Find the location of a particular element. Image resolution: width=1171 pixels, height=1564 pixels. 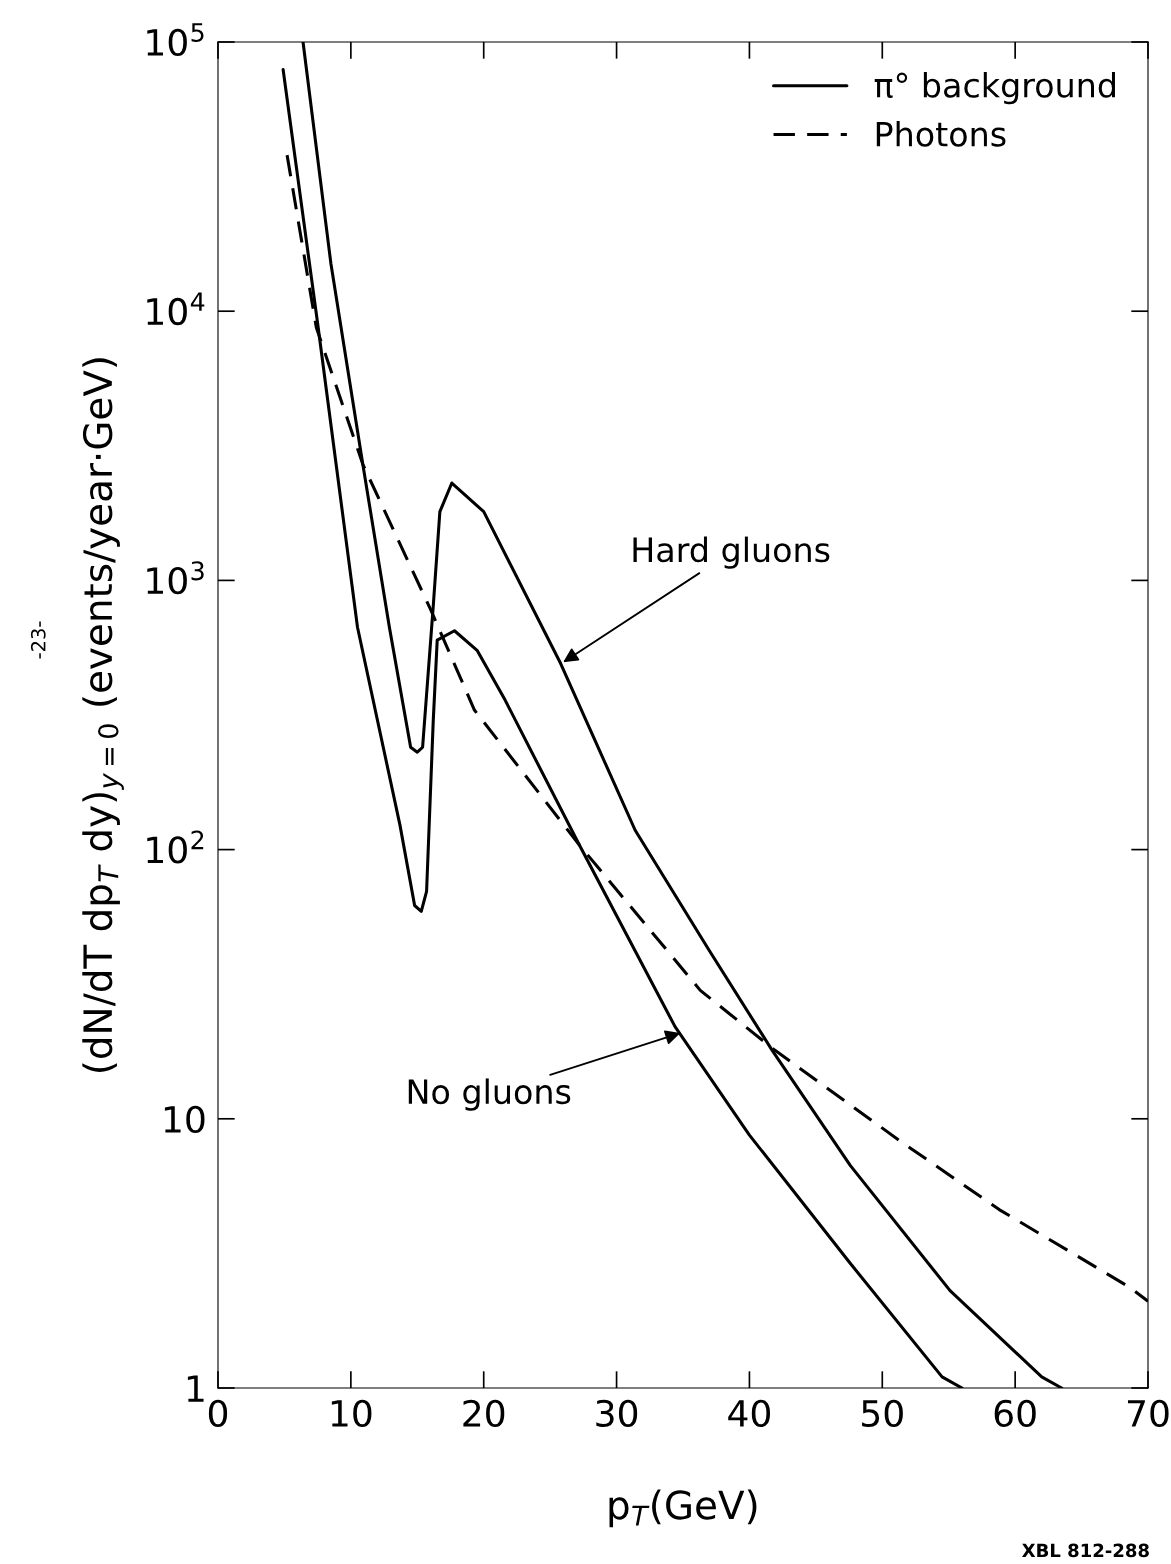

x-tick-label: 40 is located at coordinates (749, 1413).